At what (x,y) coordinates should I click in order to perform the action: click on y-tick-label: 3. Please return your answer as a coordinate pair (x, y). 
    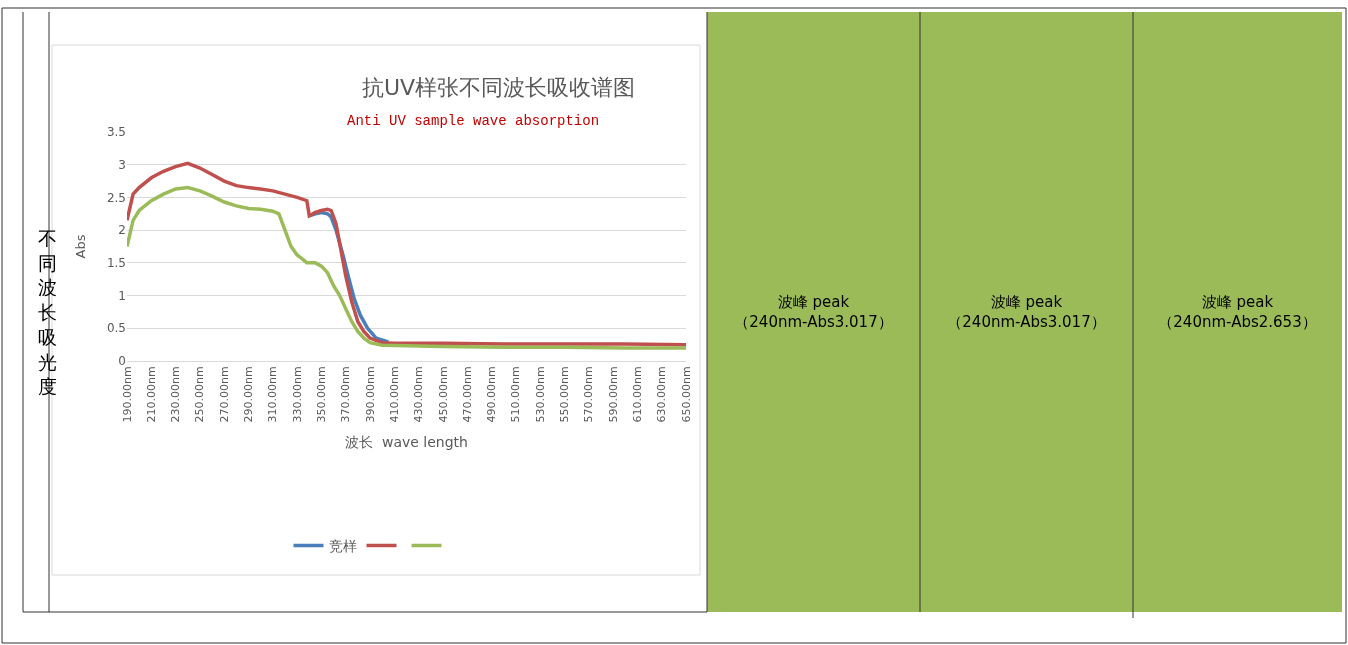
    Looking at the image, I should click on (122, 164).